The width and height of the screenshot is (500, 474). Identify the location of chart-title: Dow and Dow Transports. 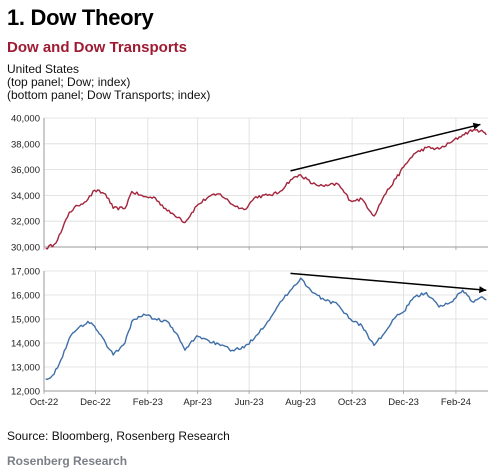
(97, 47).